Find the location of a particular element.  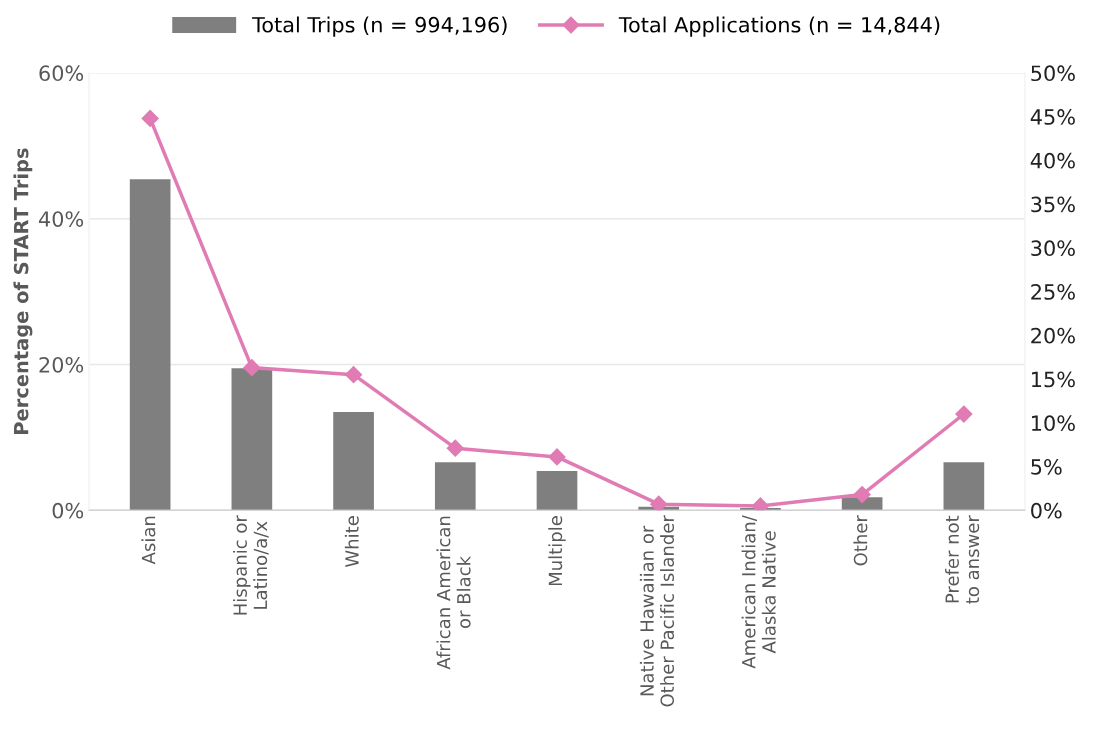

y-tick-label: 60% is located at coordinates (61, 73).